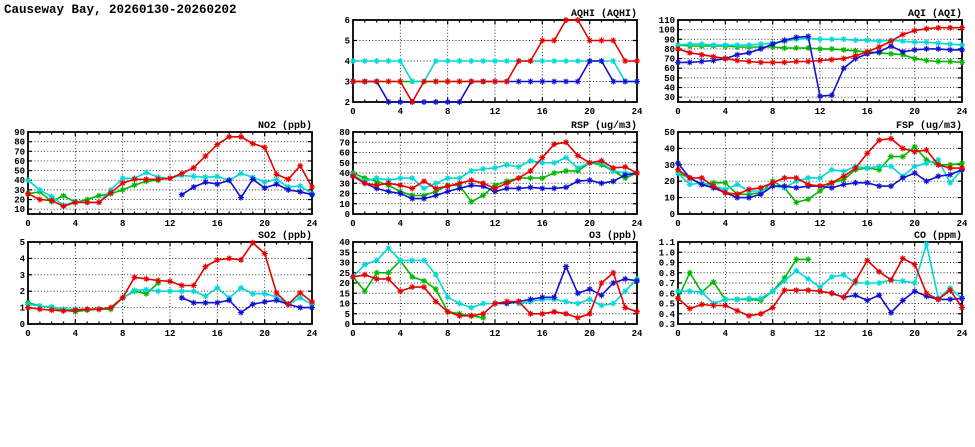 This screenshot has height=447, width=975. Describe the element at coordinates (347, 21) in the screenshot. I see `svg-text: 6` at that location.